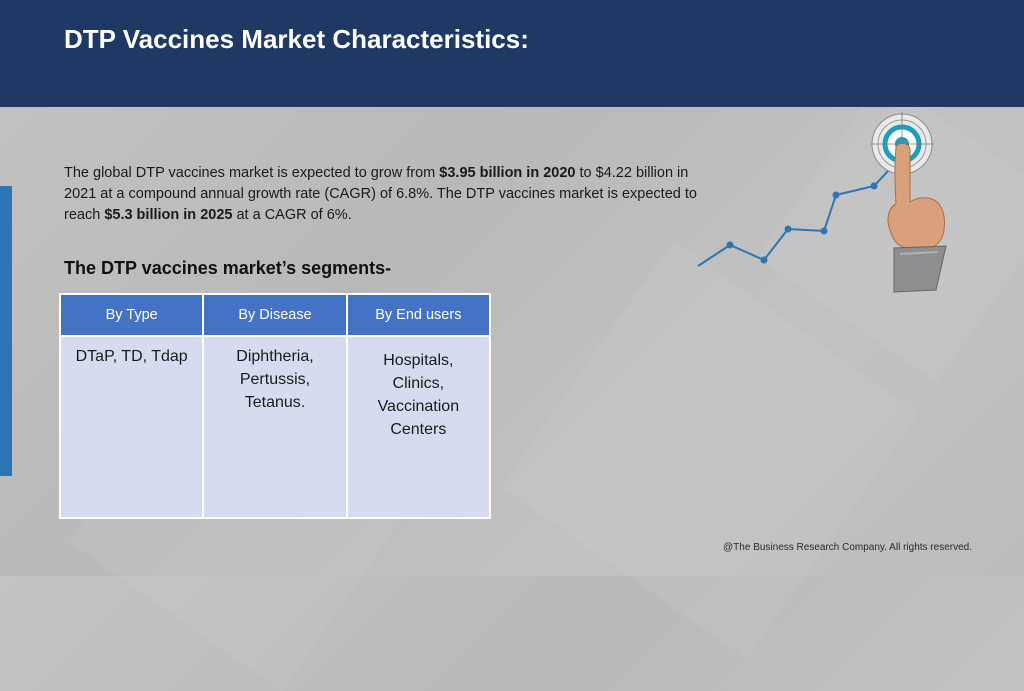 The width and height of the screenshot is (1024, 691). What do you see at coordinates (418, 429) in the screenshot?
I see `cell-line: Centers` at bounding box center [418, 429].